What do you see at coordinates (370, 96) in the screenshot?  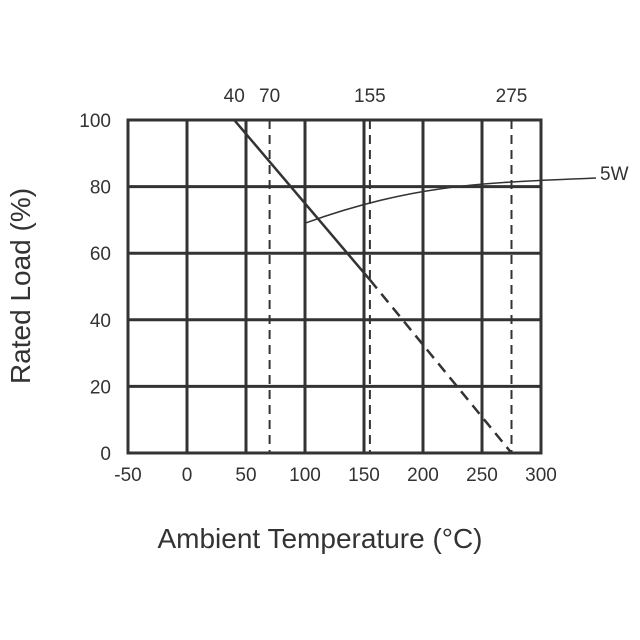 I see `top-marker-label: 155` at bounding box center [370, 96].